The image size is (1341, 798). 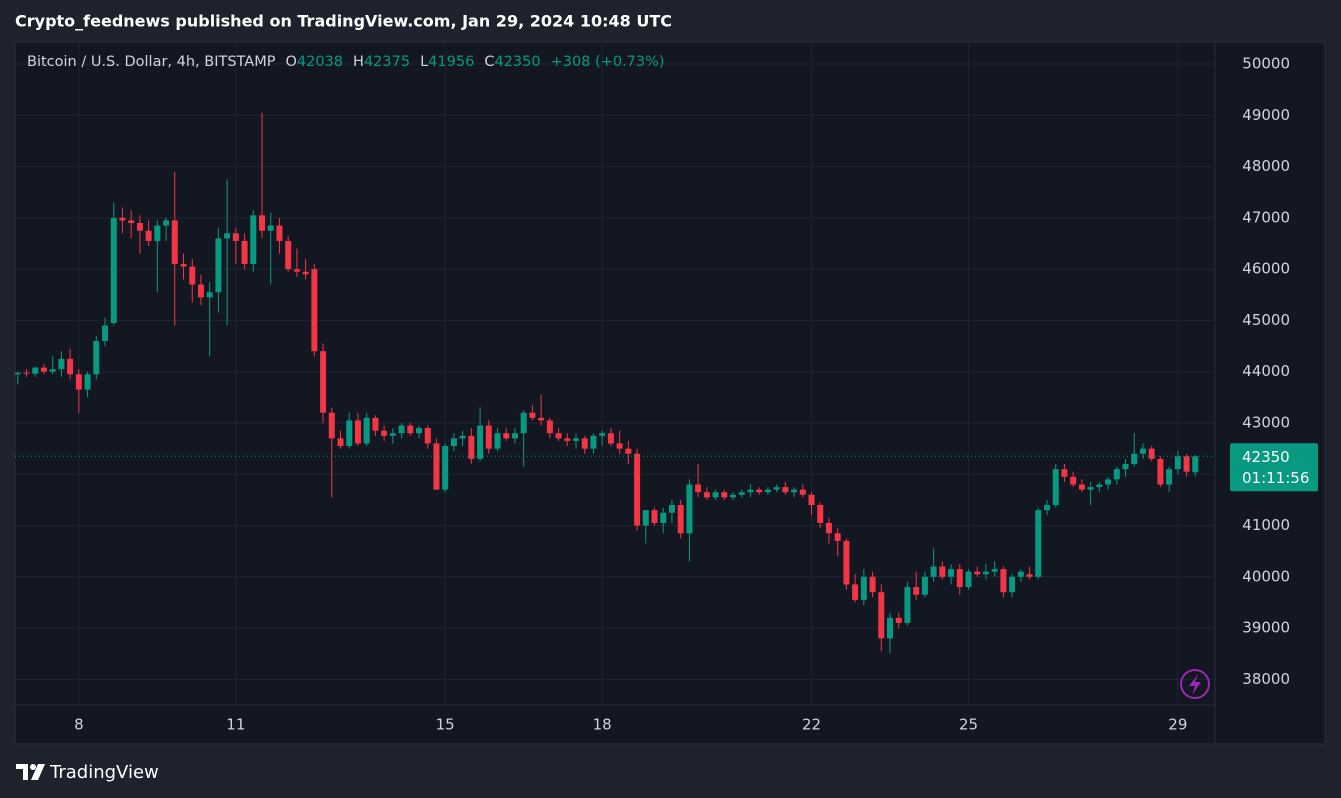 What do you see at coordinates (1266, 64) in the screenshot?
I see `y-tick-label: 50000` at bounding box center [1266, 64].